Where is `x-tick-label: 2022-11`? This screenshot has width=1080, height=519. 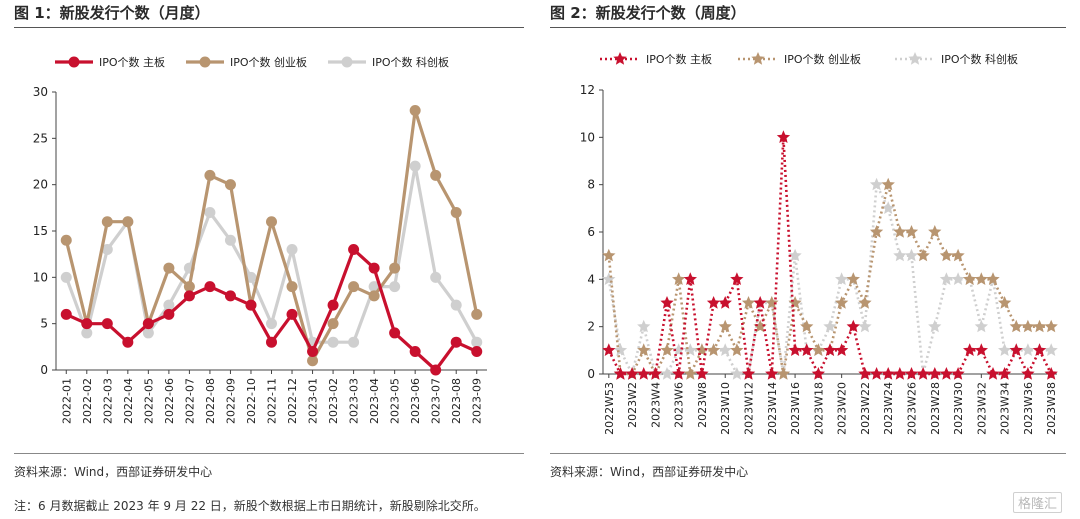
x-tick-label: 2022-11 is located at coordinates (272, 401).